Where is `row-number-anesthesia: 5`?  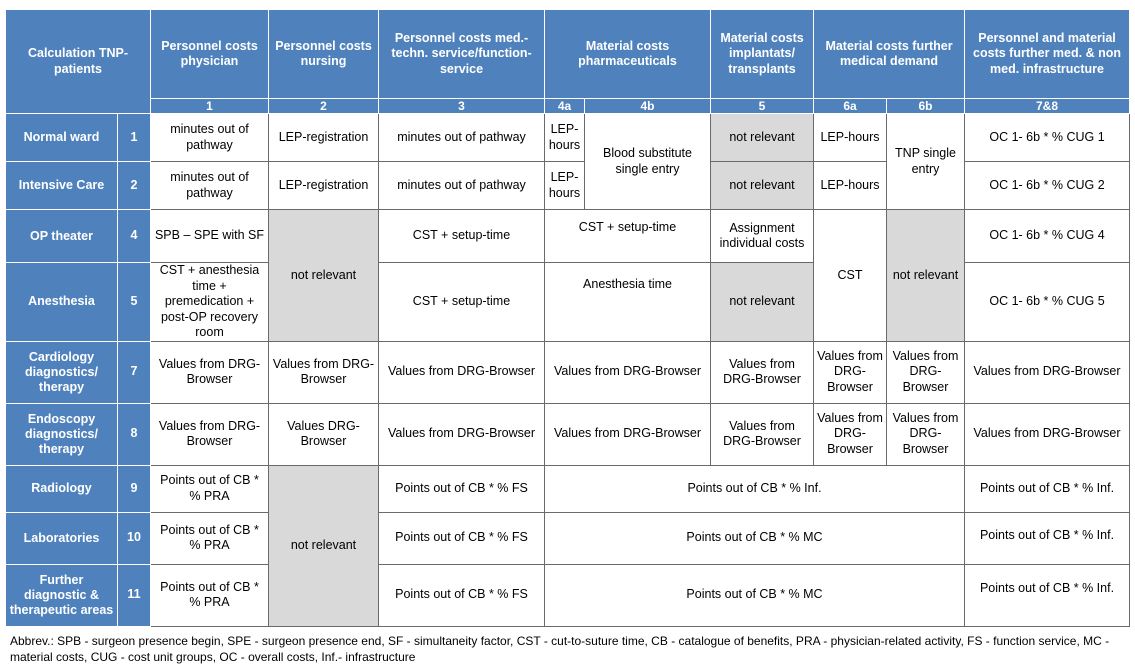 row-number-anesthesia: 5 is located at coordinates (134, 302).